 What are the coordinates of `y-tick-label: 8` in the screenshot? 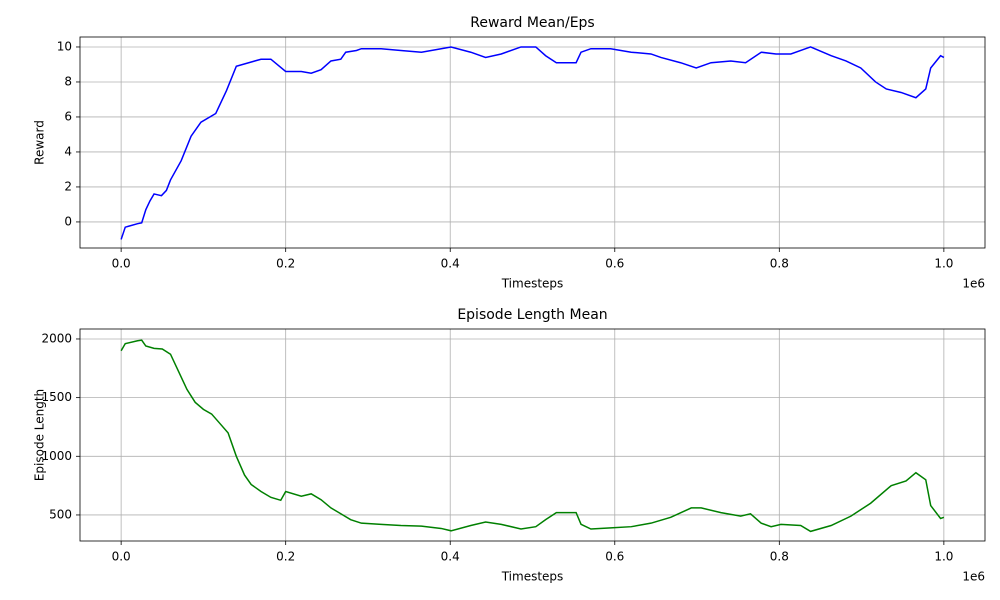 It's located at (68, 81).